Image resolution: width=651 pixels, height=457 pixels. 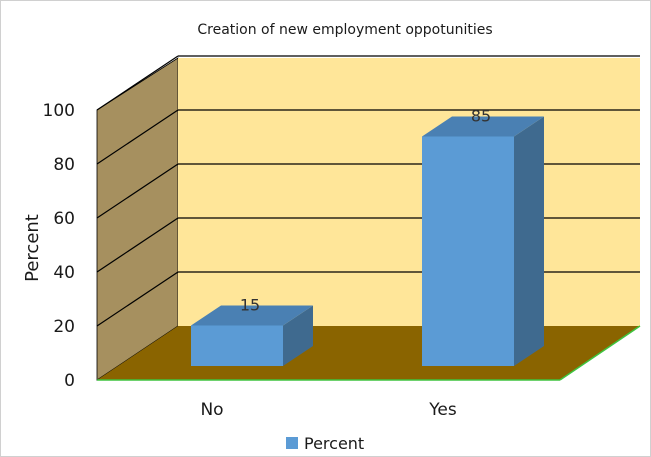 I want to click on data-label: 15, so click(x=250, y=305).